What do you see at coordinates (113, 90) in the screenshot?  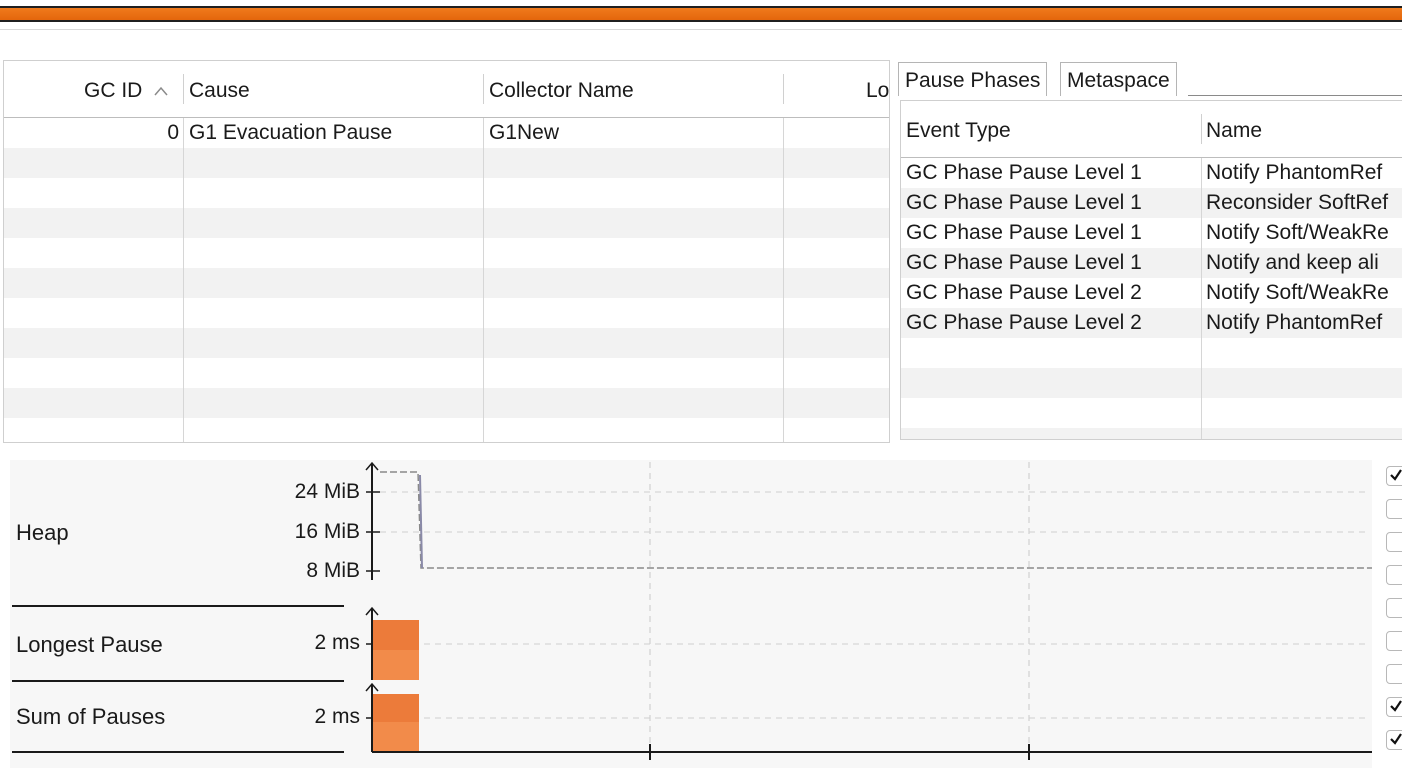 I see `column-header-gc-id: GC ID` at bounding box center [113, 90].